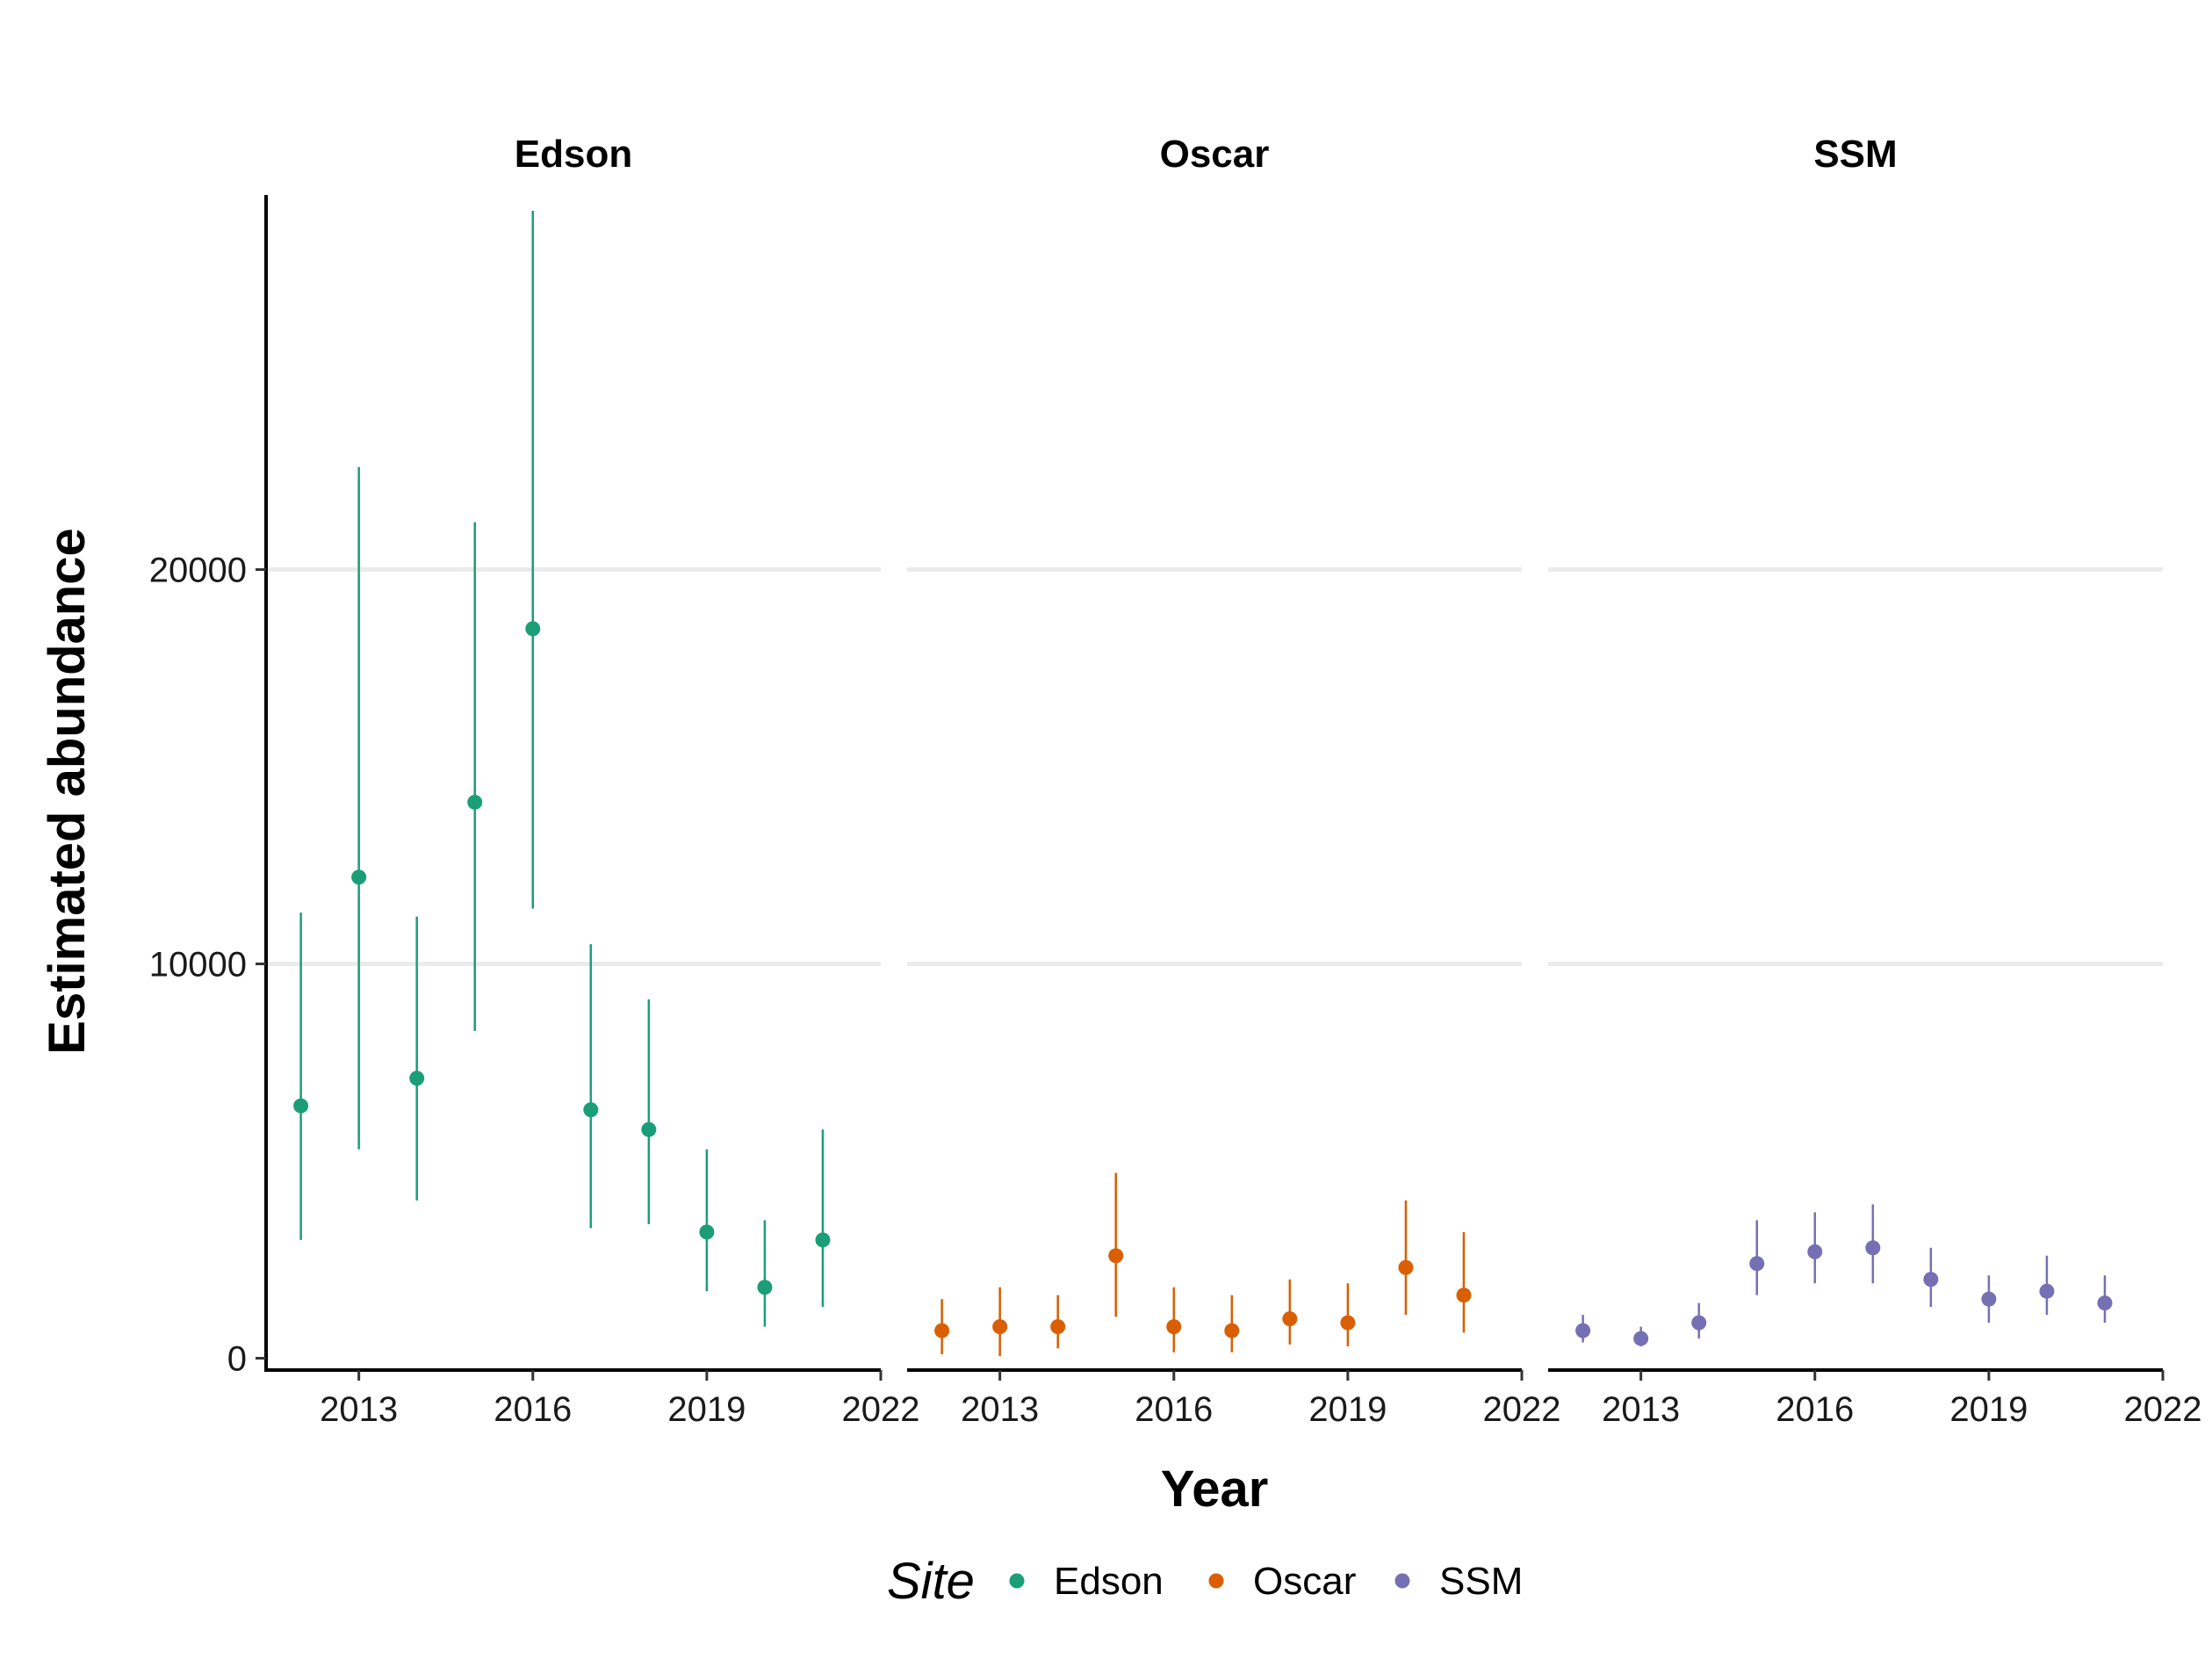  I want to click on data-point-ssm-2013, so click(1641, 1338).